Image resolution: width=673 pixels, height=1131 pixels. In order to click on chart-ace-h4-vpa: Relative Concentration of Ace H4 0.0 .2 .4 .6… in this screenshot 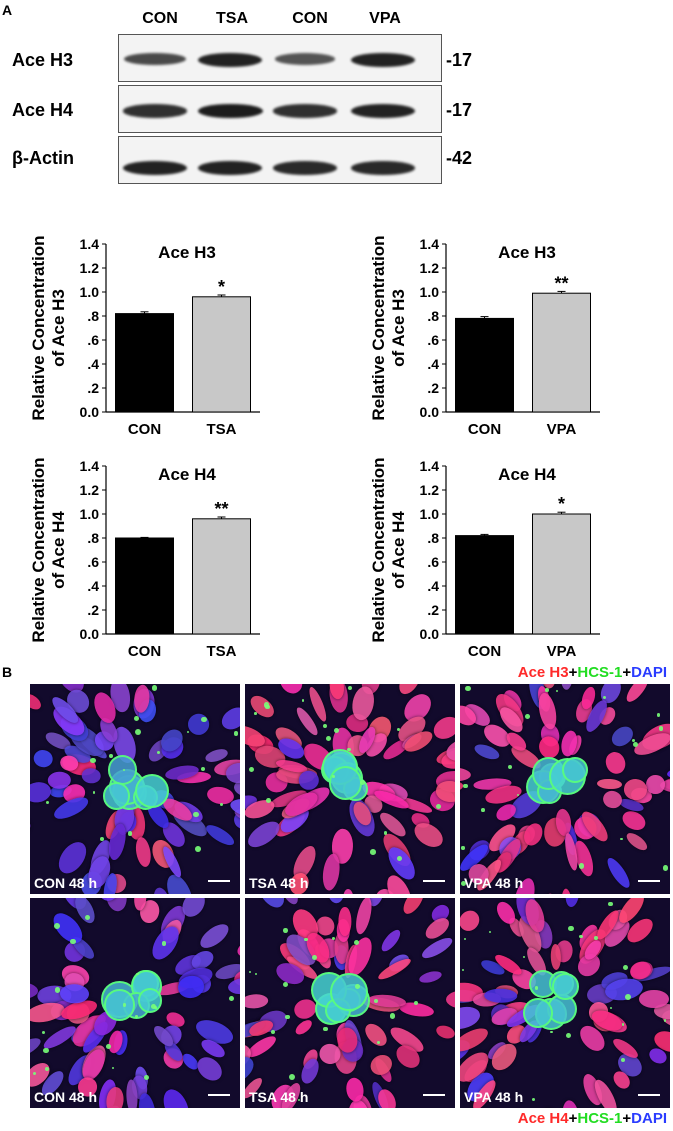, I will do `click(484, 558)`.